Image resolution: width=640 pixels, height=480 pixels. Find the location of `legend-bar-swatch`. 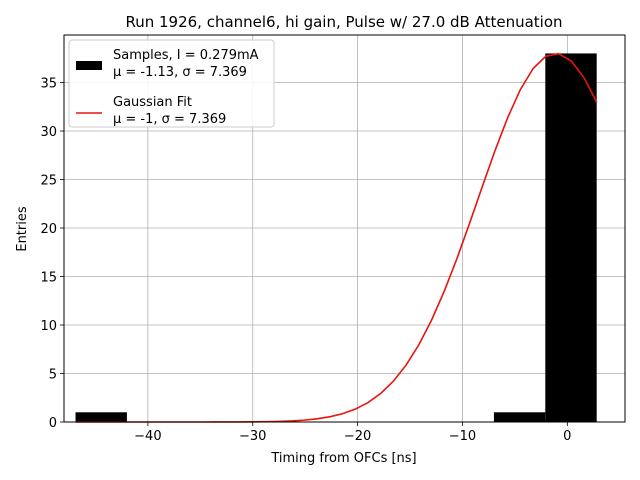

legend-bar-swatch is located at coordinates (89, 65).